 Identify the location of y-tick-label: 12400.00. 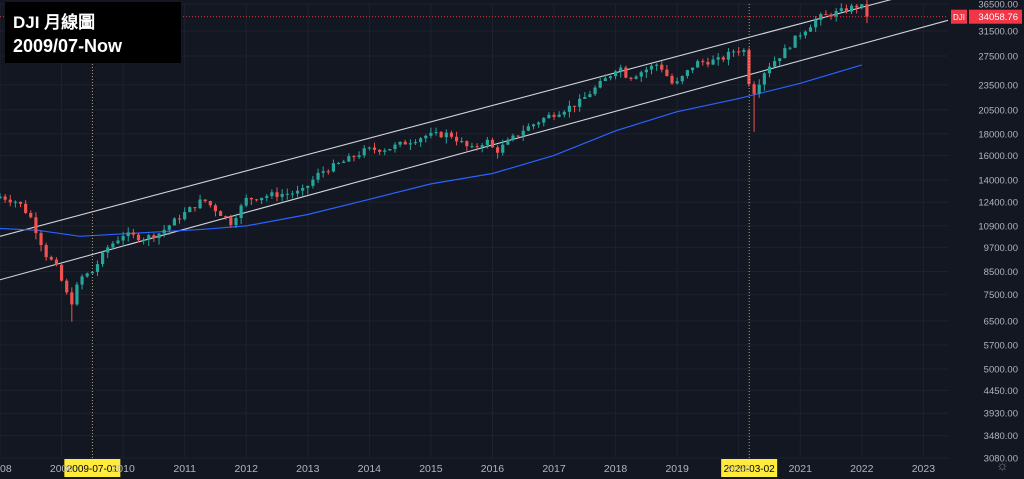
(998, 203).